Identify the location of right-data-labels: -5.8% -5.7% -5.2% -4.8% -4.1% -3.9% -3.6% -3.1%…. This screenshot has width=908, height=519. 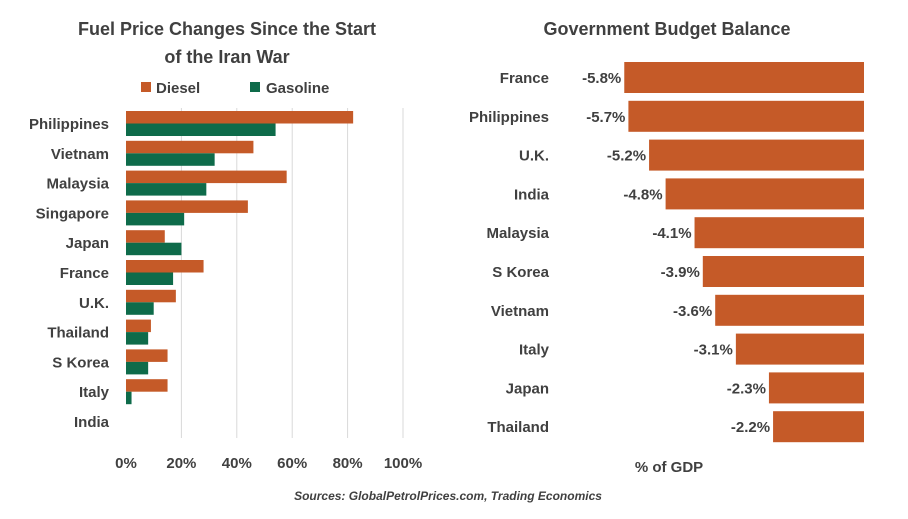
(676, 253).